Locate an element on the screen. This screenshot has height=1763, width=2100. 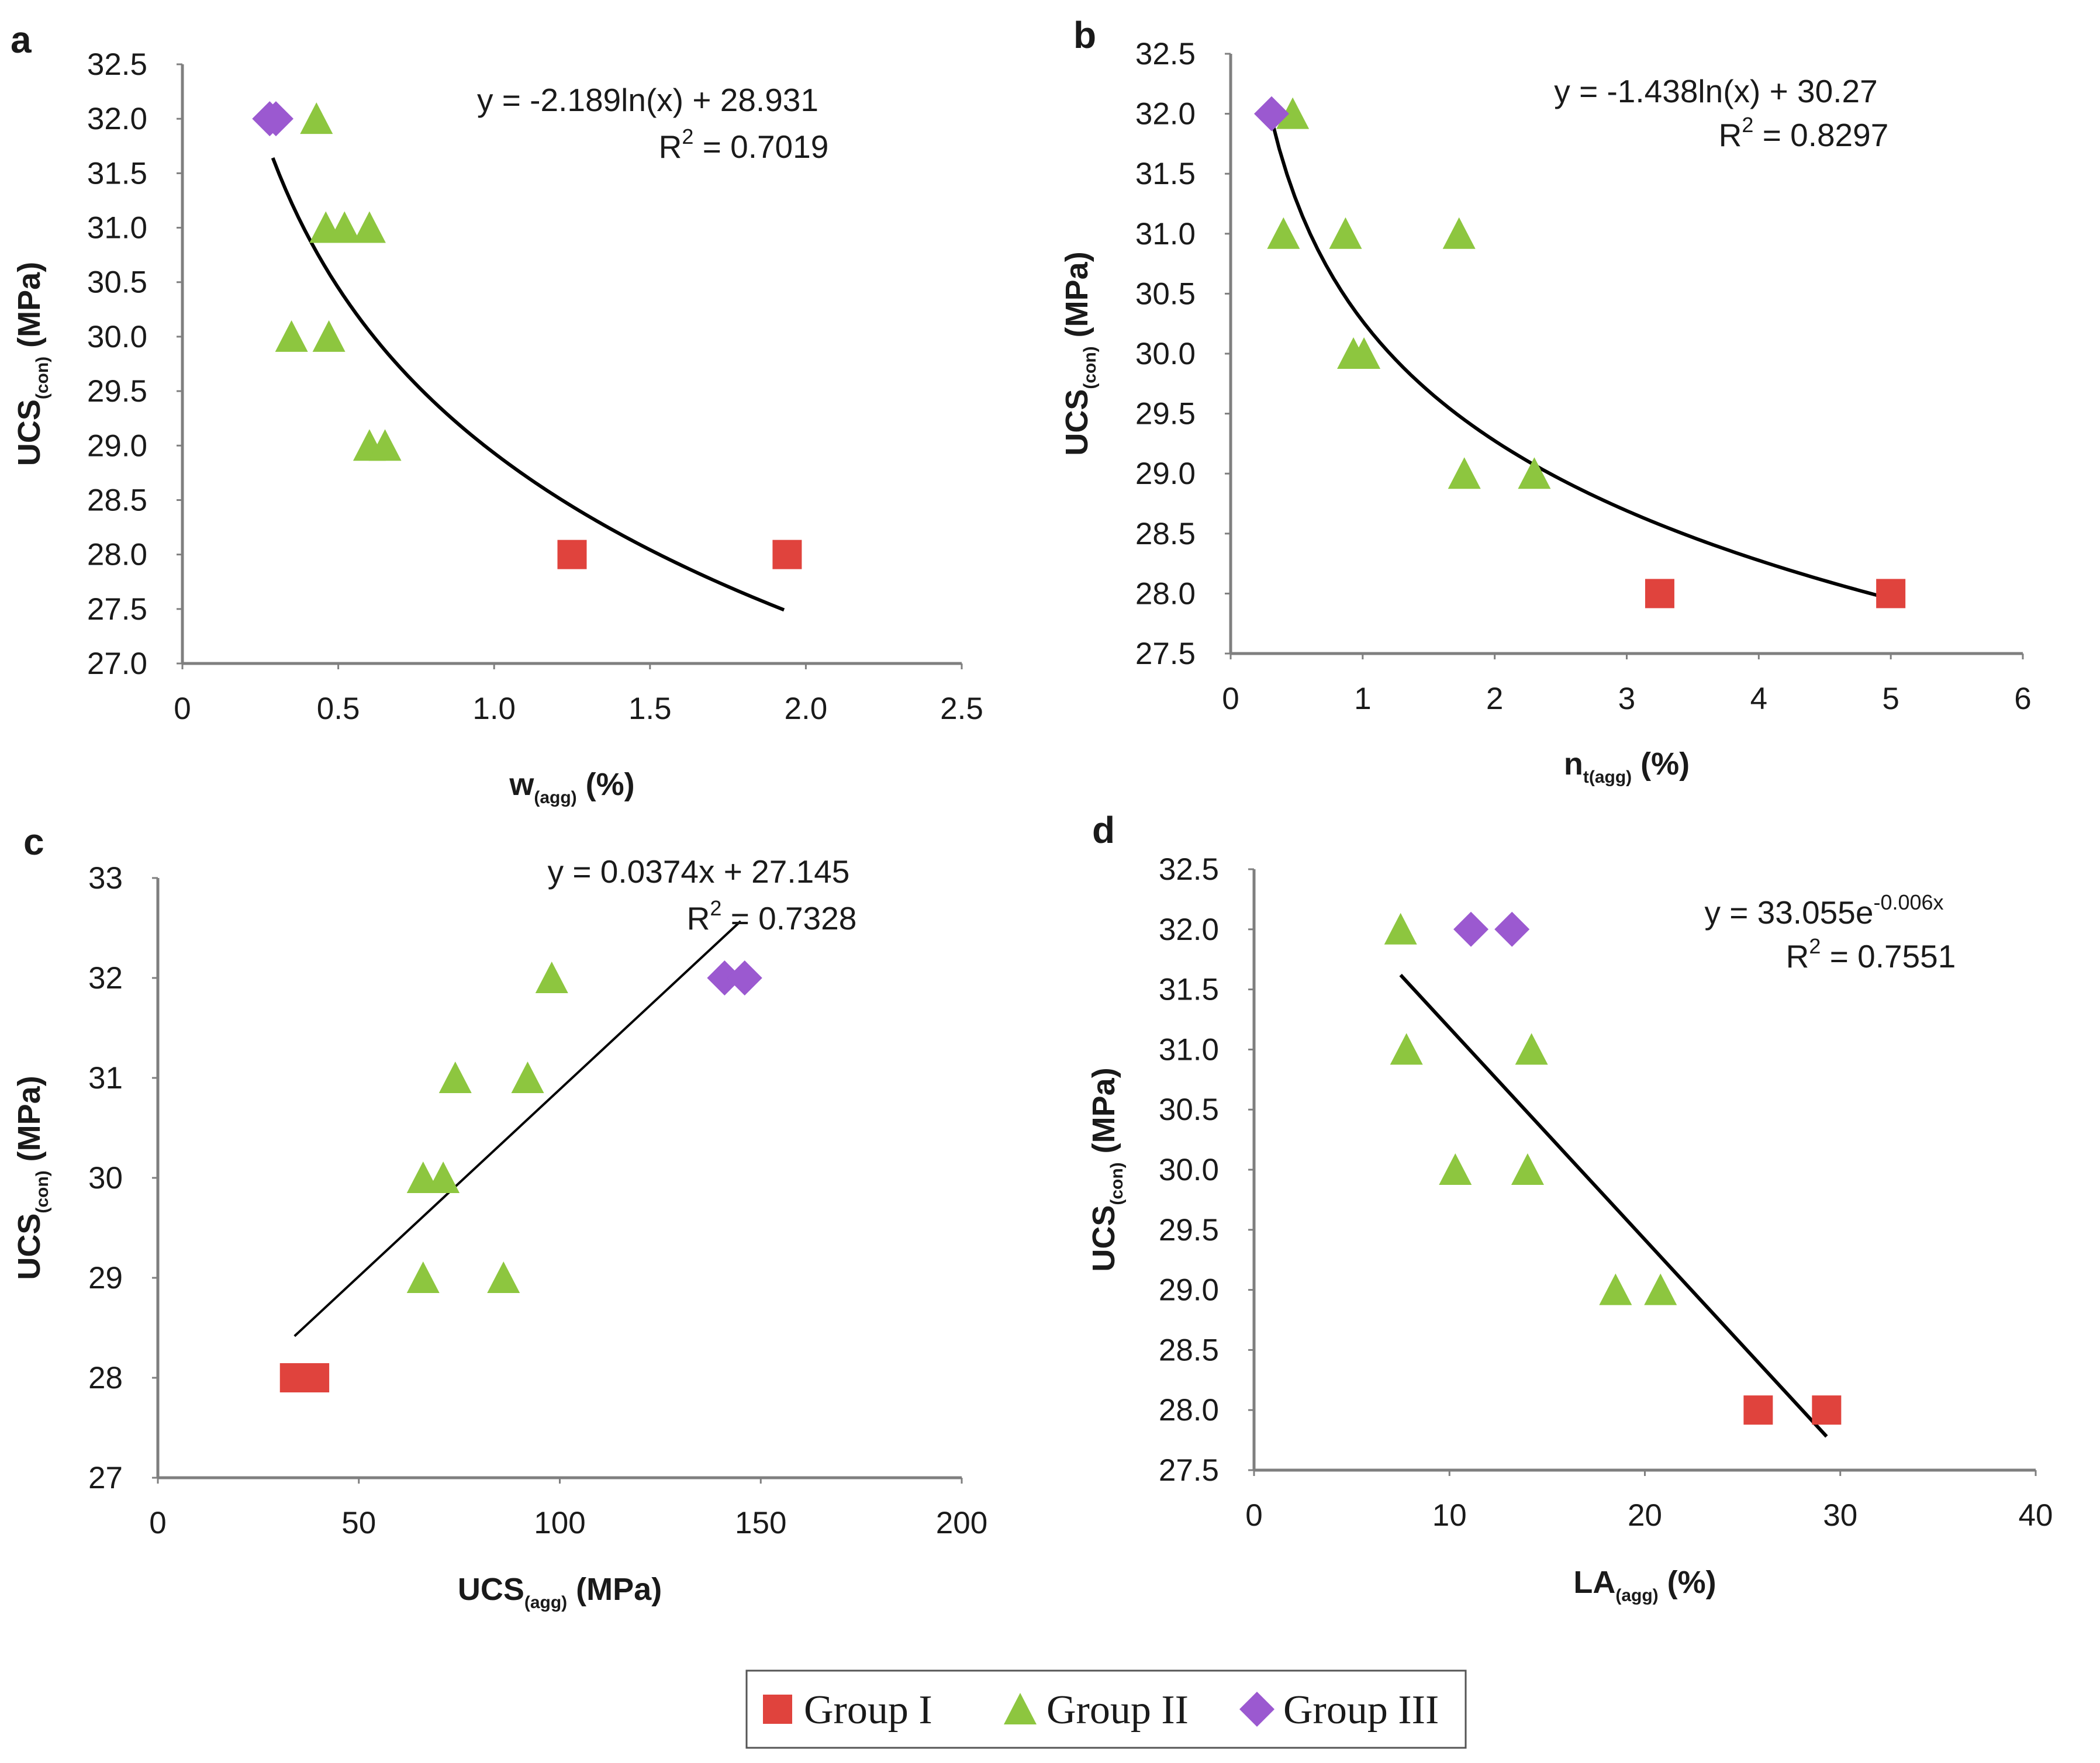
y-tick-label: 31 is located at coordinates (105, 1078).